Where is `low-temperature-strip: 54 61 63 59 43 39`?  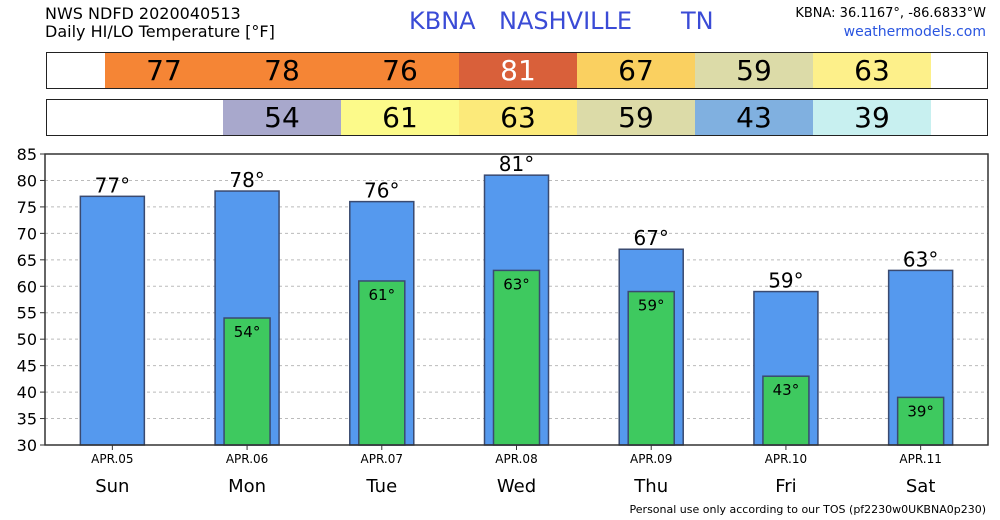
low-temperature-strip: 54 61 63 59 43 39 is located at coordinates (517, 117).